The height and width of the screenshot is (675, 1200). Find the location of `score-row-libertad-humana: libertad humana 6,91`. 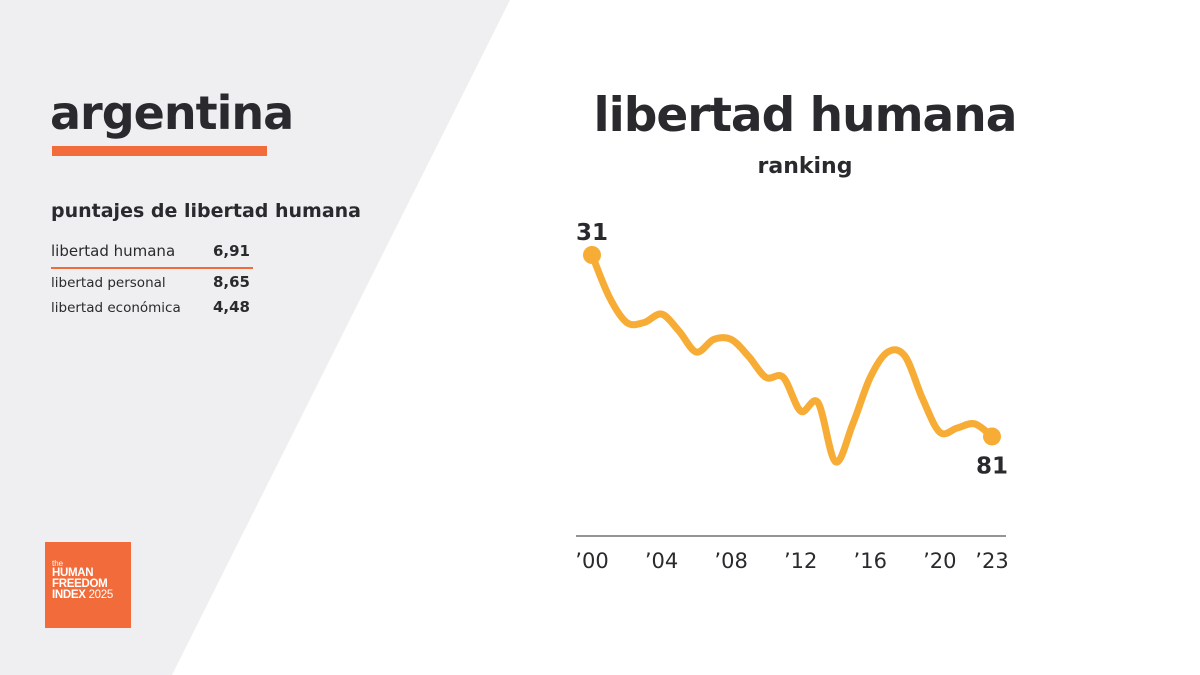

score-row-libertad-humana: libertad humana 6,91 is located at coordinates (152, 255).